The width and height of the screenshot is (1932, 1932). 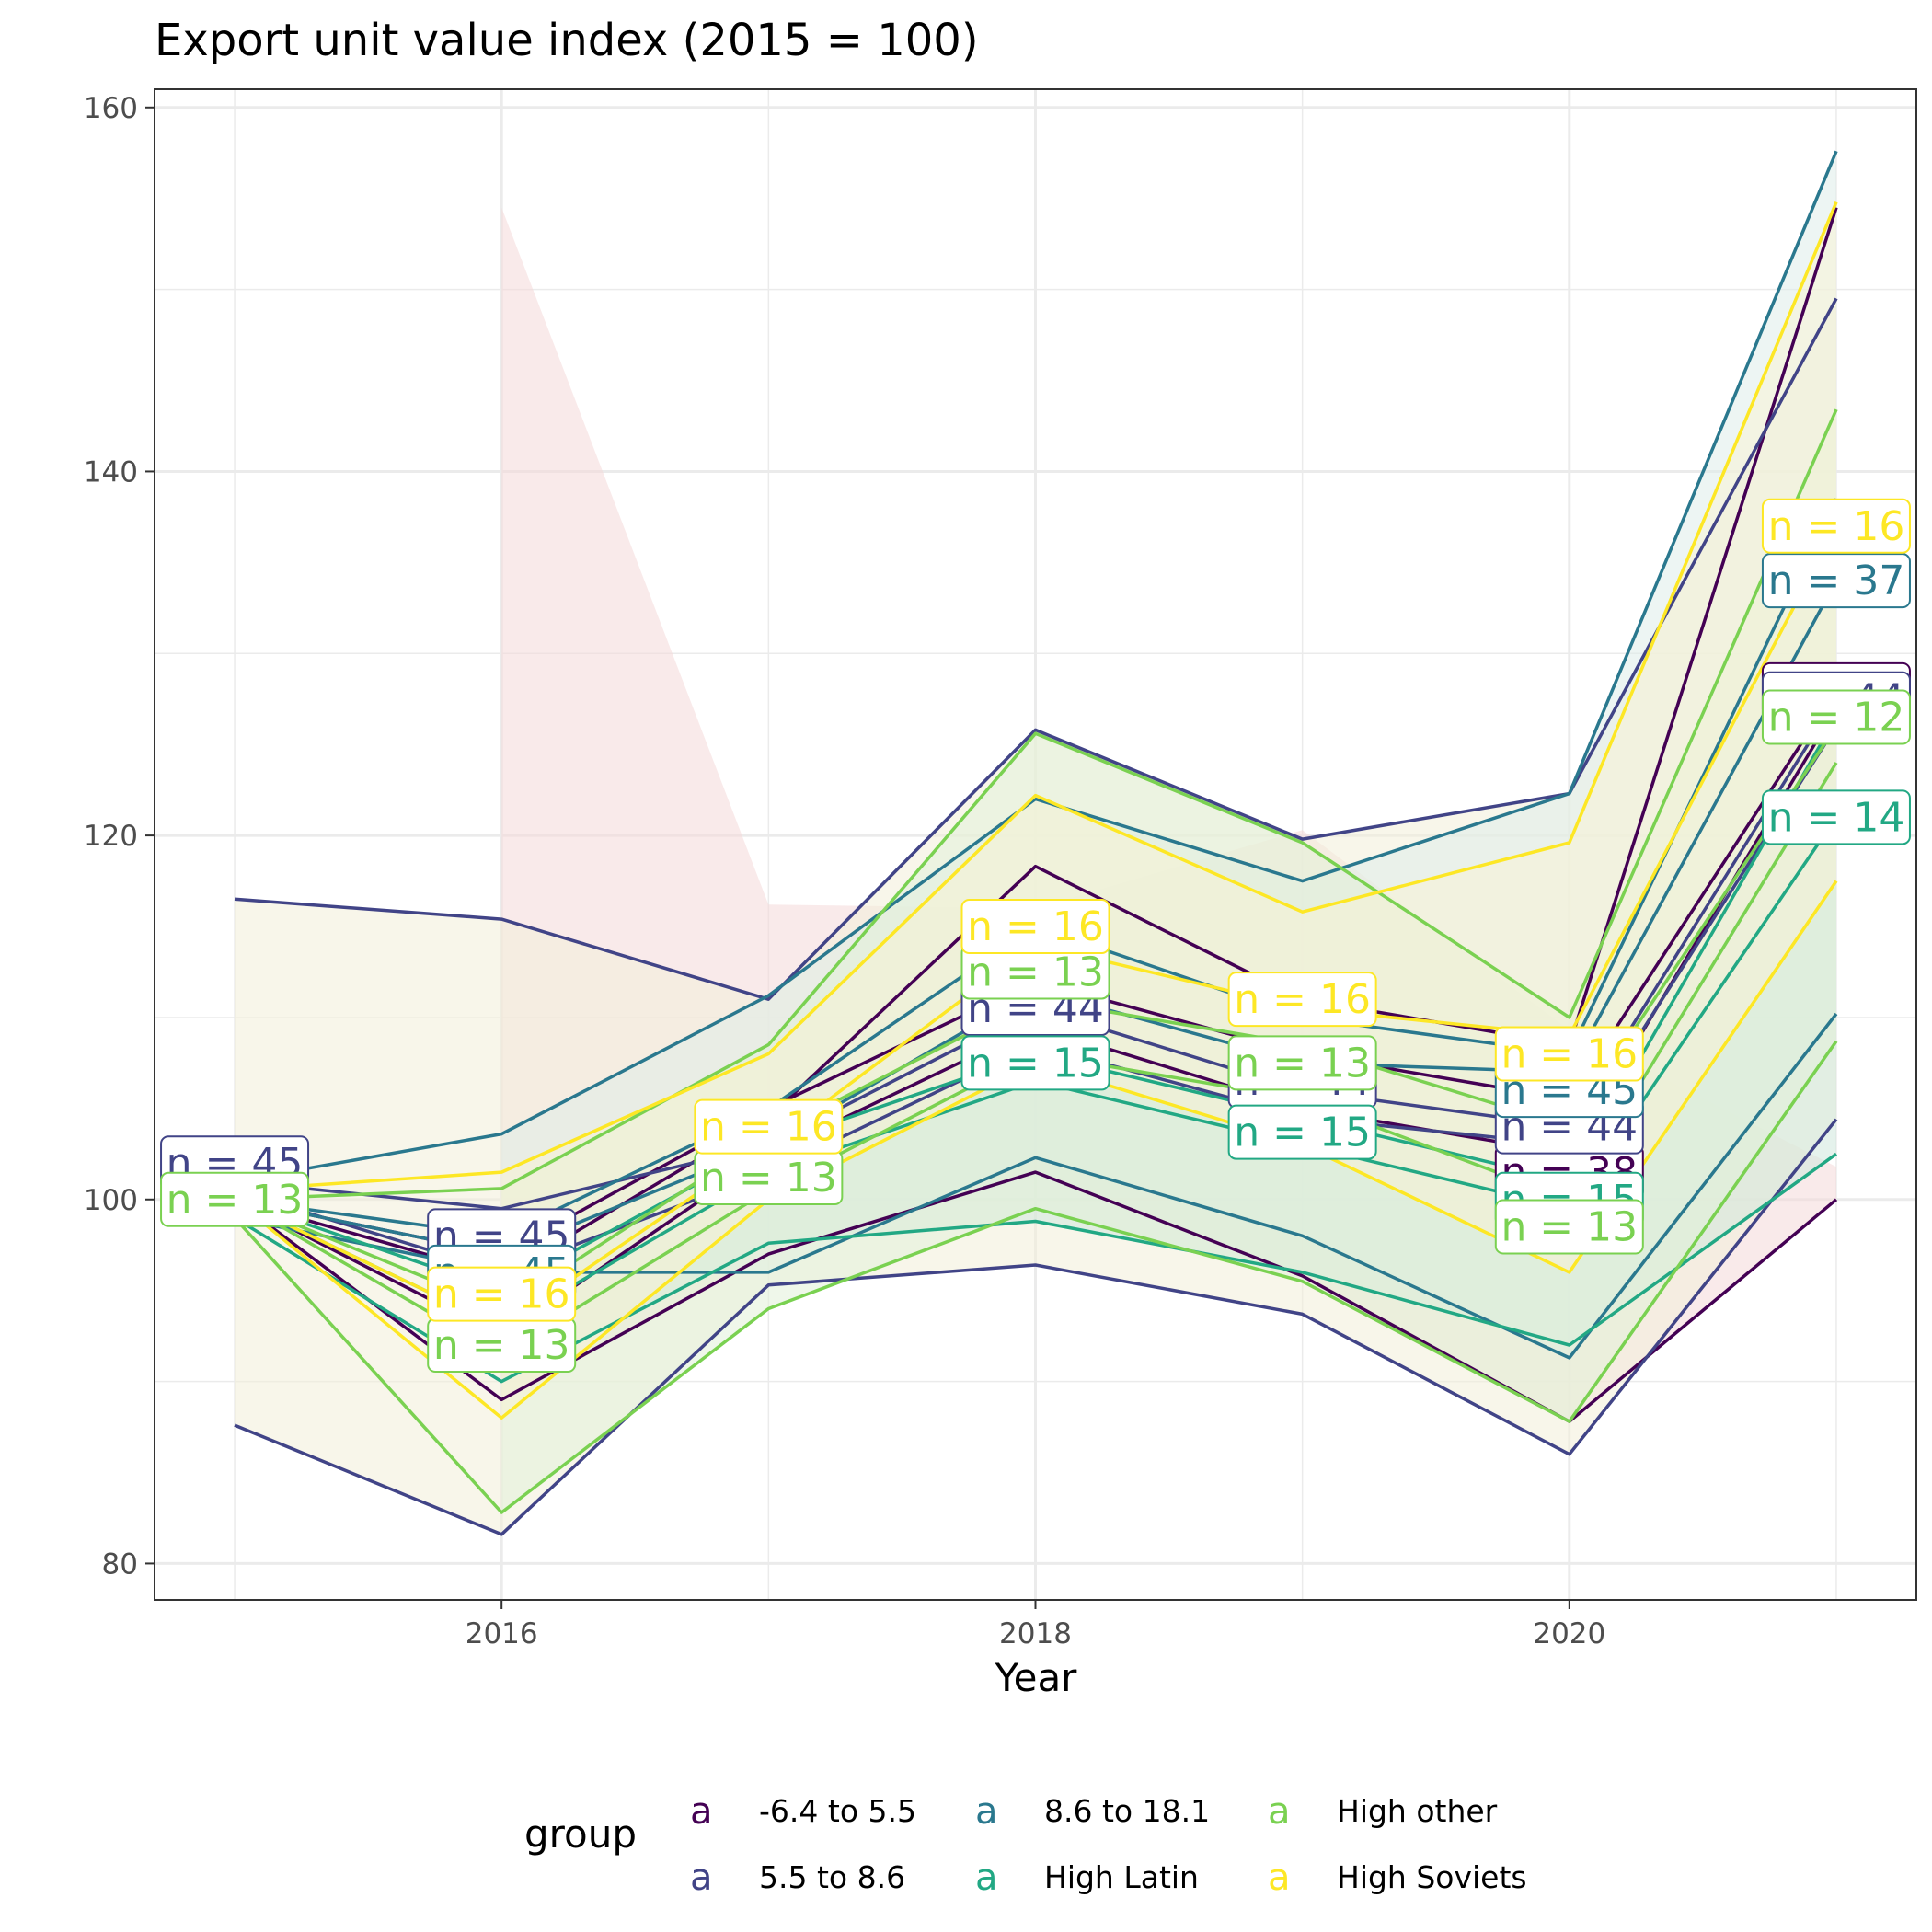 I want to click on legend-title: group, so click(x=580, y=1834).